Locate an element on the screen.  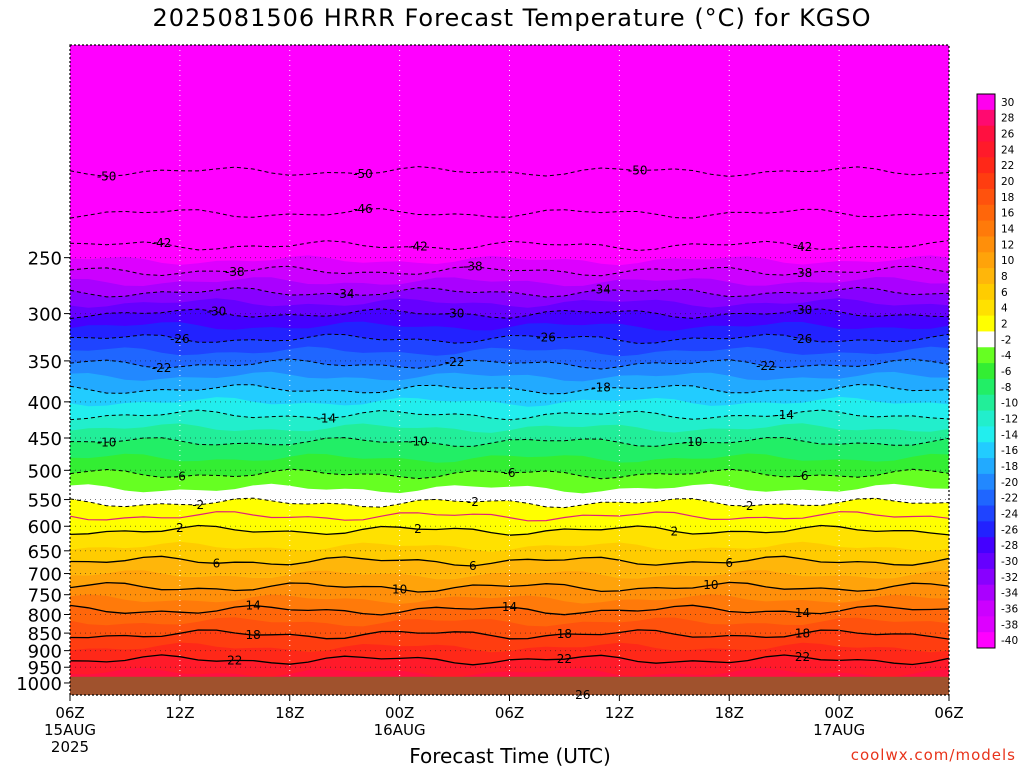
colorbar-label: 16 is located at coordinates (1008, 214).